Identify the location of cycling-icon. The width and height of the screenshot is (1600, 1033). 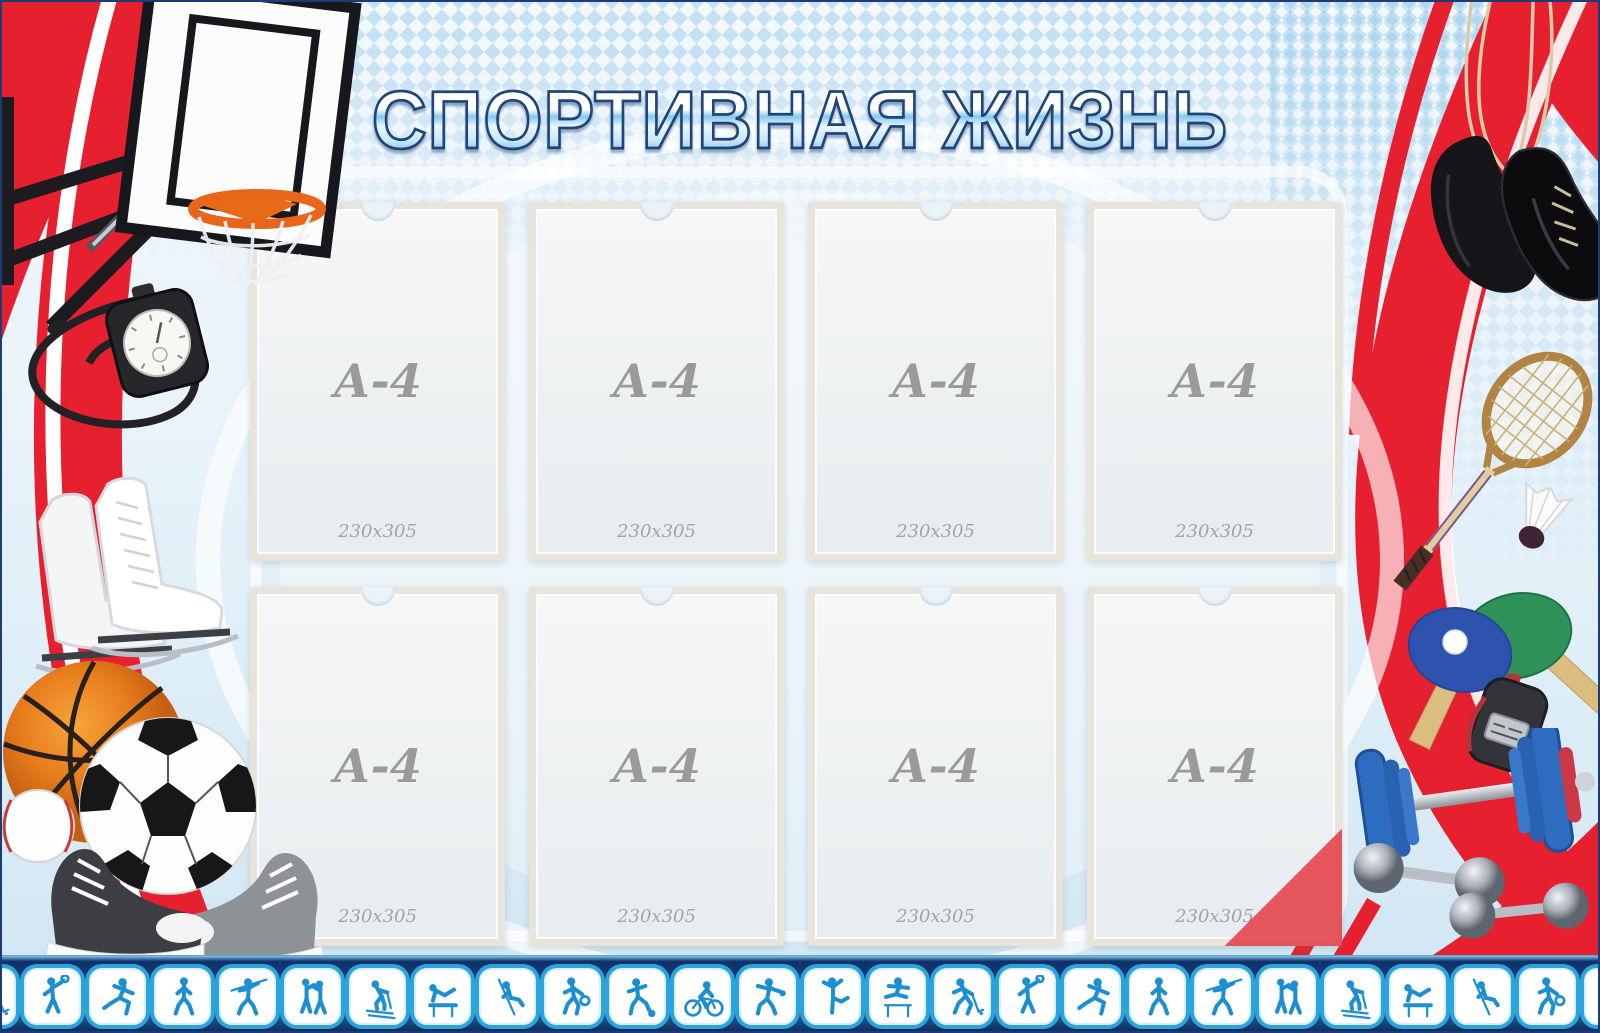
(703, 998).